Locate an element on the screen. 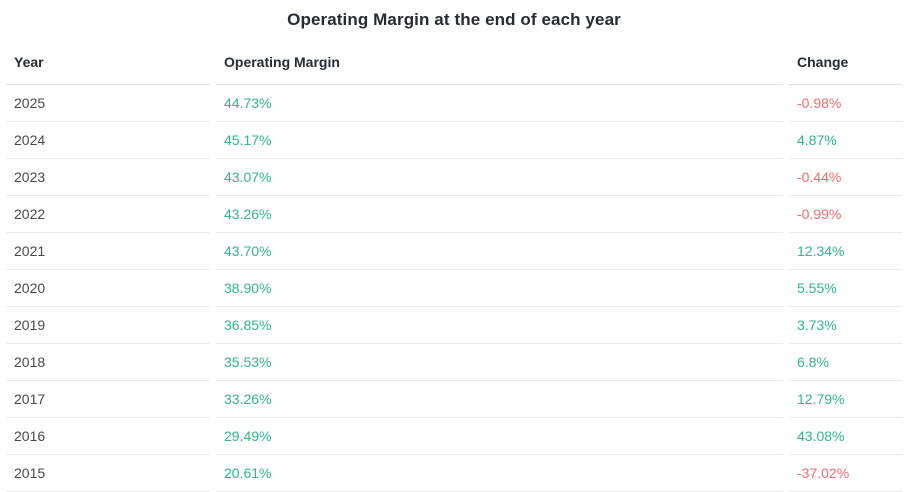 The width and height of the screenshot is (908, 492). margin-cell: 20.61% is located at coordinates (499, 473).